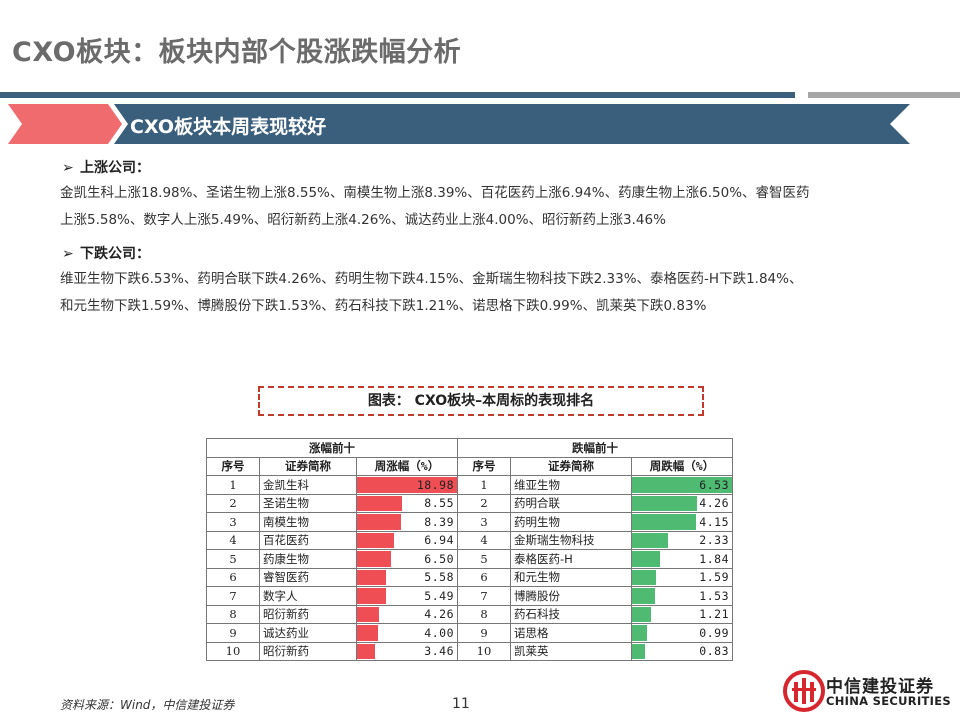 The height and width of the screenshot is (720, 960). I want to click on value-label: 5.49, so click(439, 595).